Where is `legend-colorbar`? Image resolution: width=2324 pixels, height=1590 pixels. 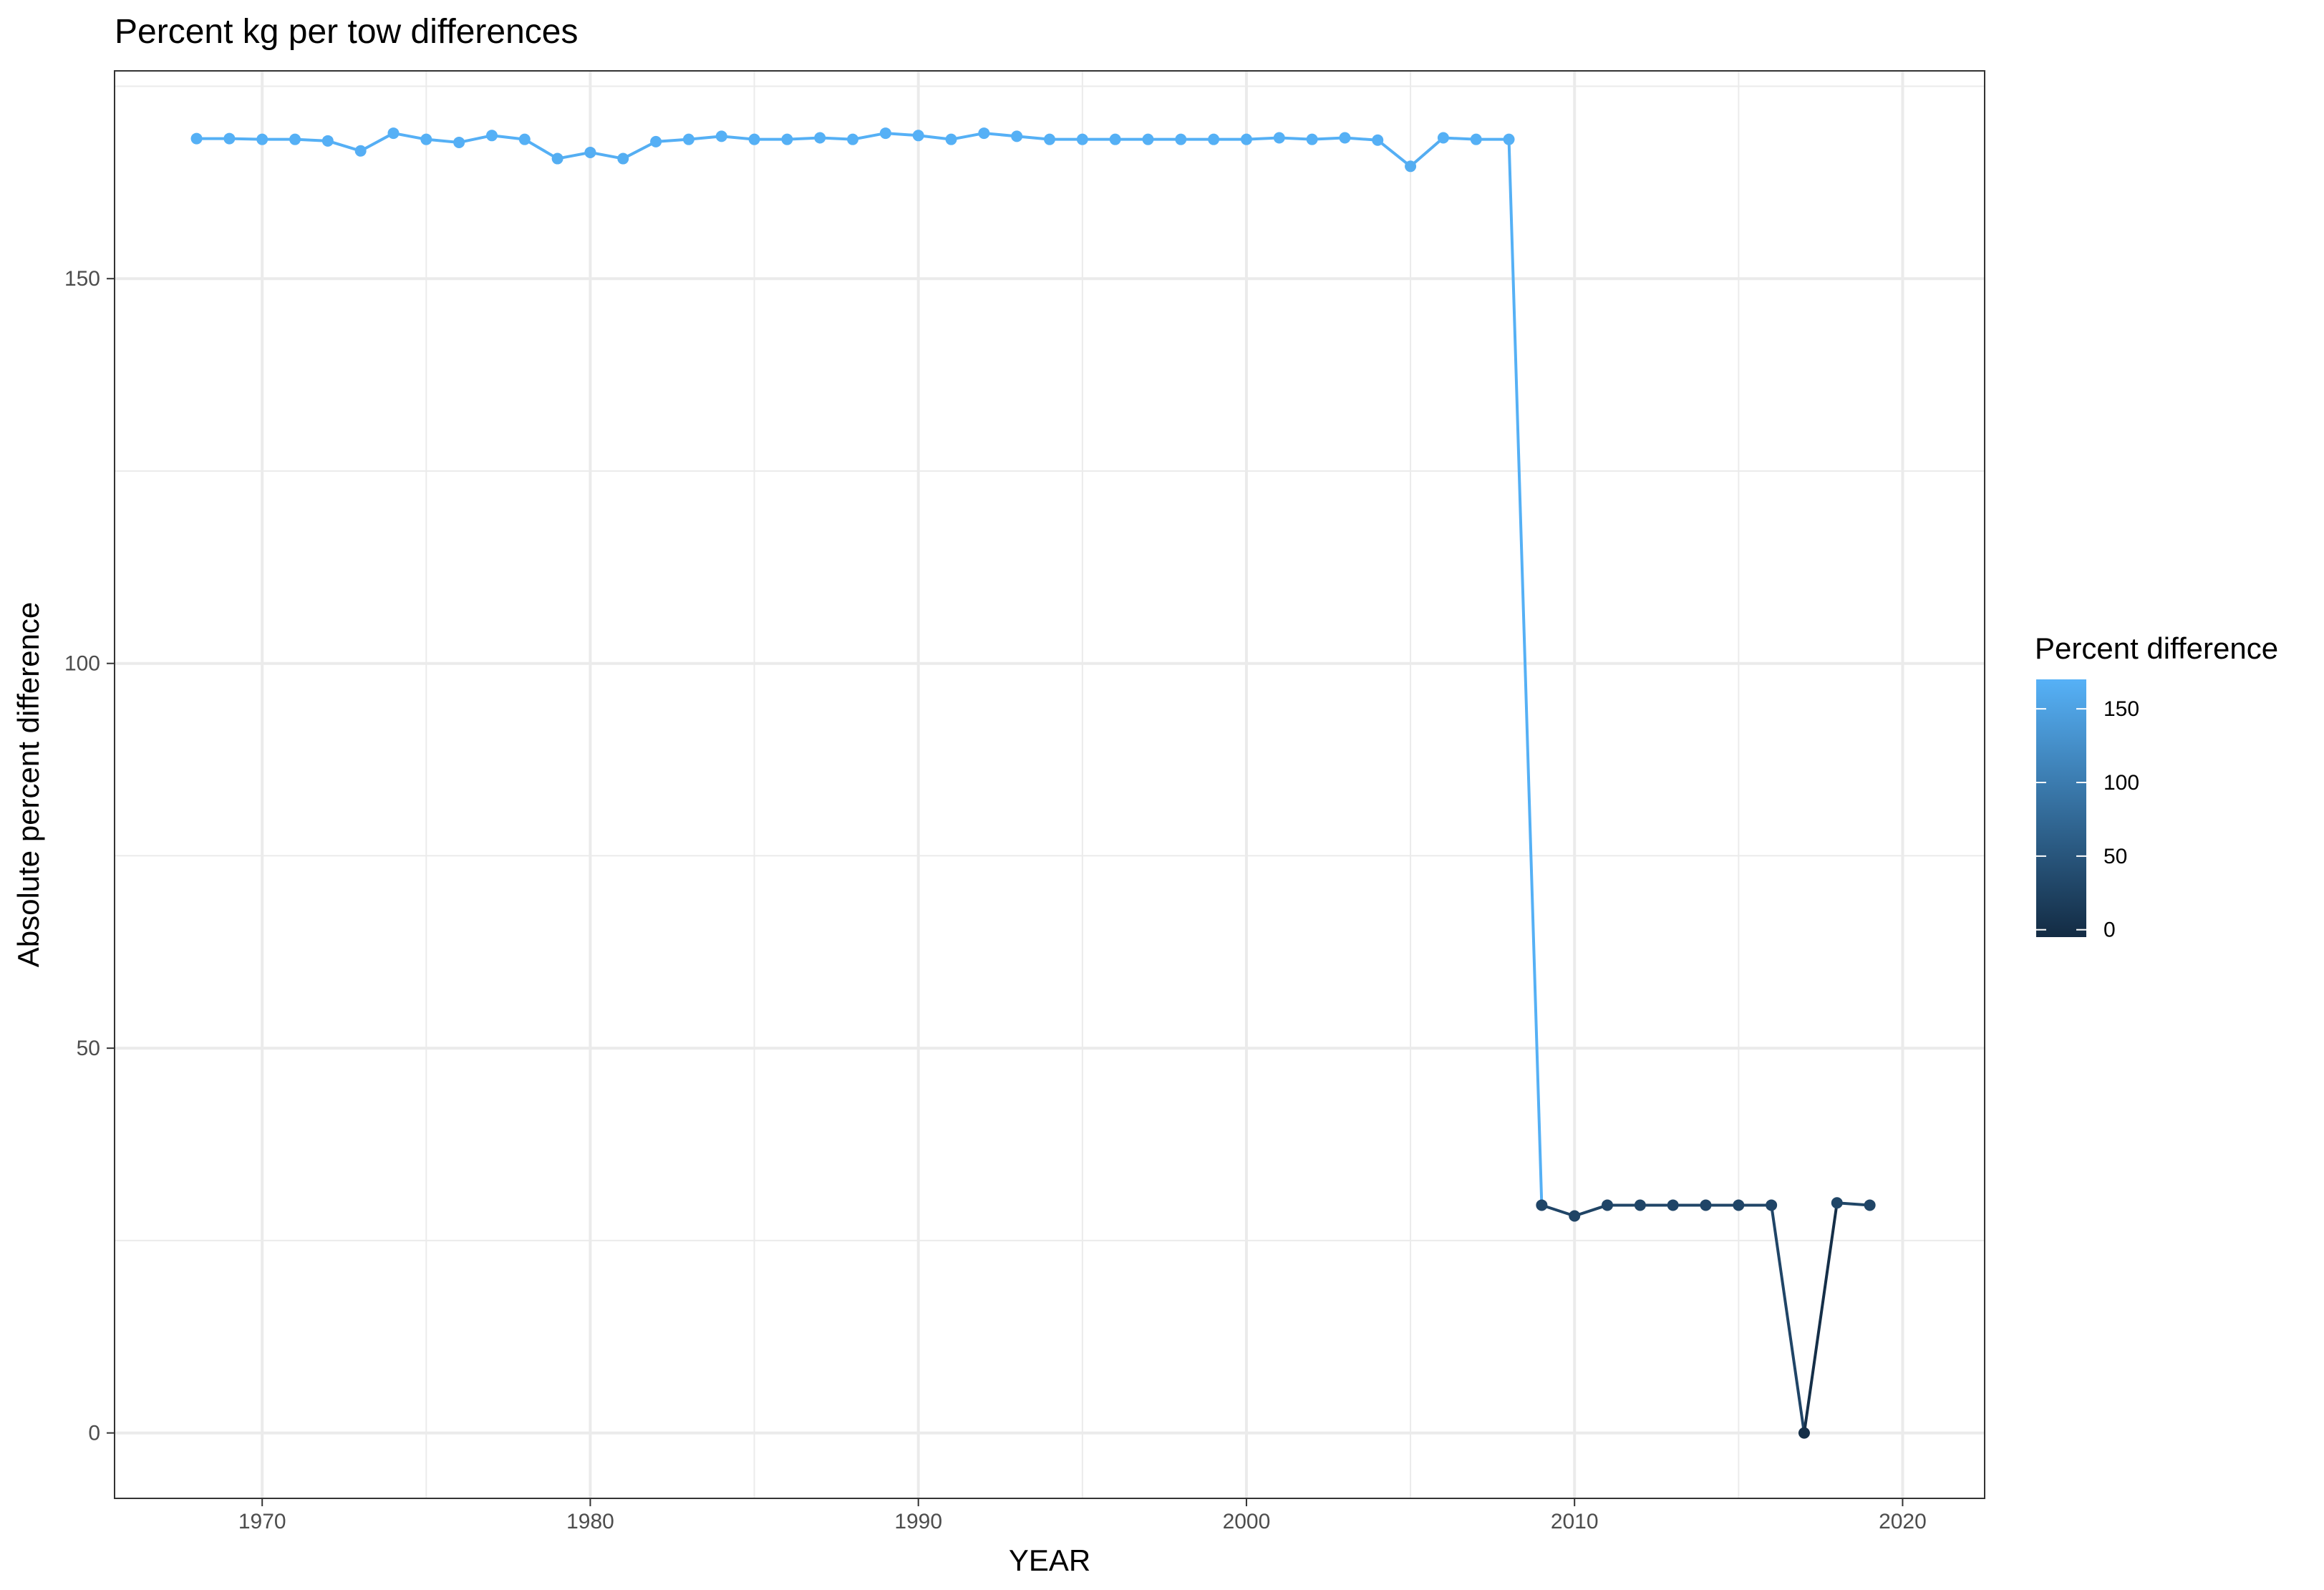
legend-colorbar is located at coordinates (2061, 808).